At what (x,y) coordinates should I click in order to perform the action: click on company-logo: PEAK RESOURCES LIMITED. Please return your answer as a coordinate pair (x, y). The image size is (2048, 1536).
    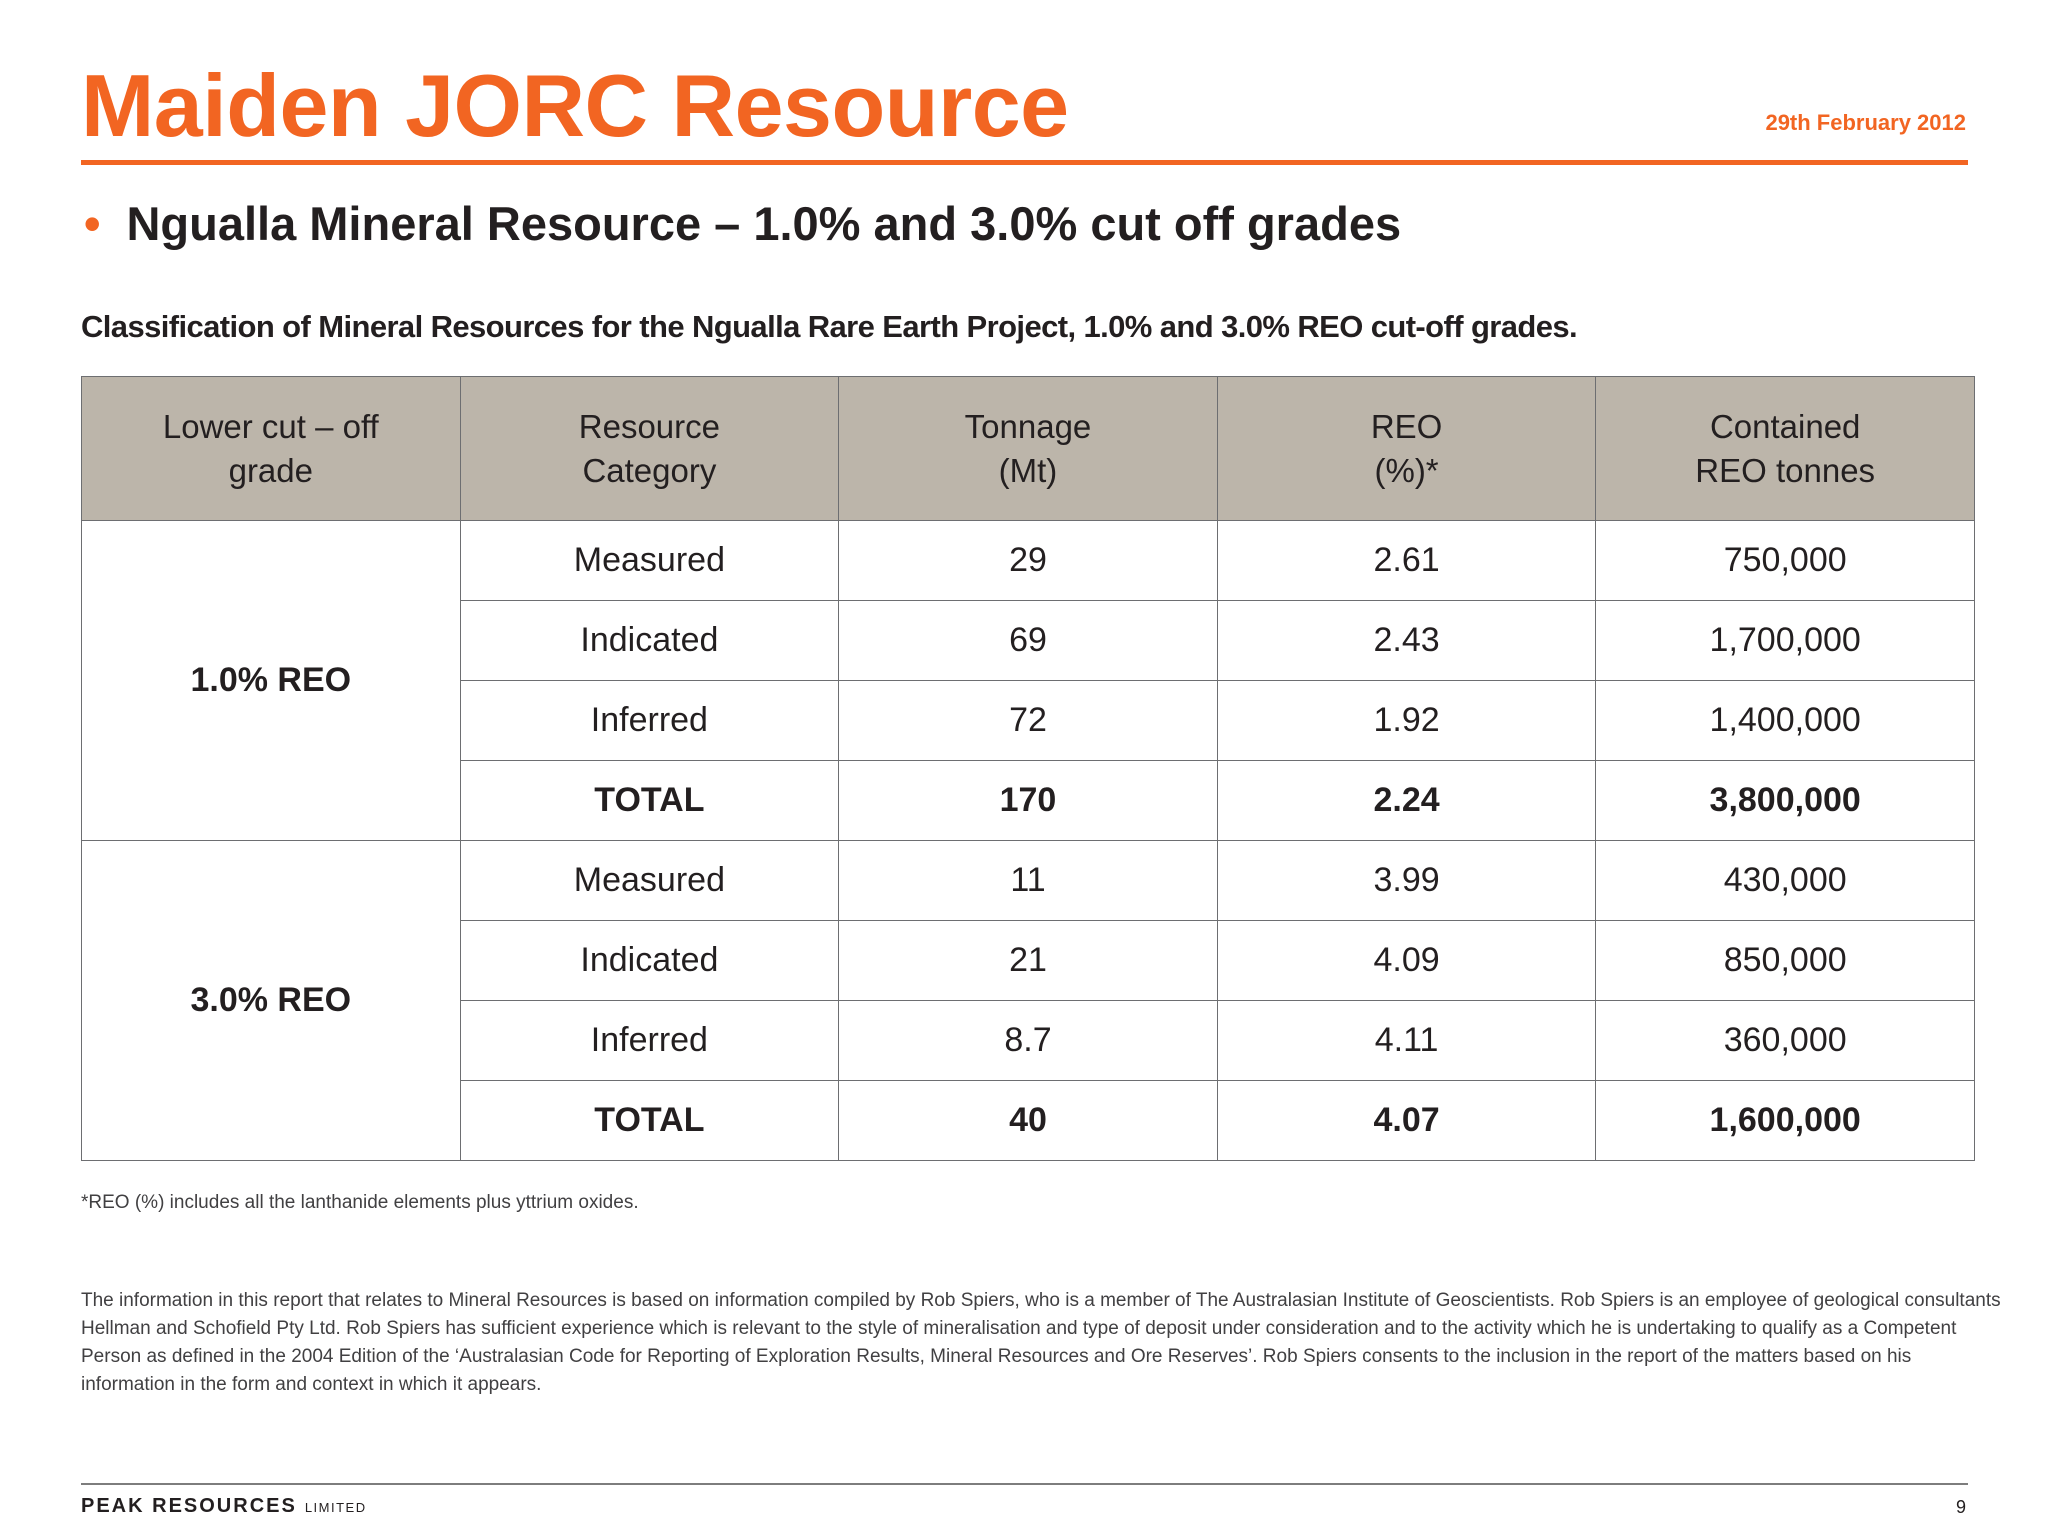
    Looking at the image, I should click on (224, 1506).